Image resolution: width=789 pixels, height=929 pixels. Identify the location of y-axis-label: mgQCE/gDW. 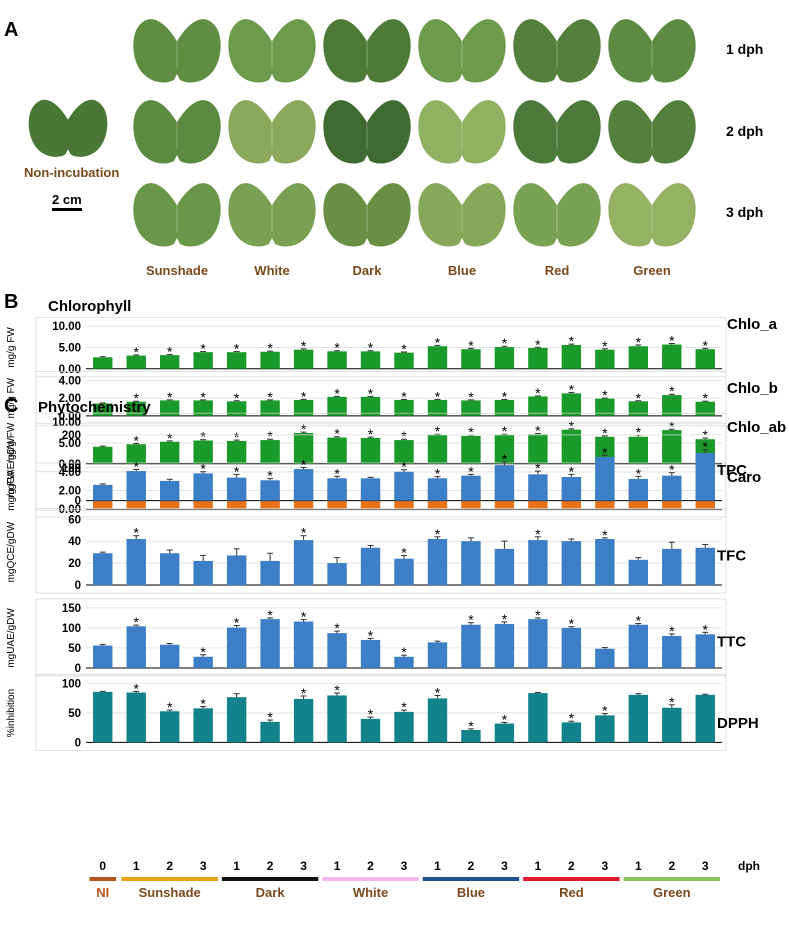
(11, 551).